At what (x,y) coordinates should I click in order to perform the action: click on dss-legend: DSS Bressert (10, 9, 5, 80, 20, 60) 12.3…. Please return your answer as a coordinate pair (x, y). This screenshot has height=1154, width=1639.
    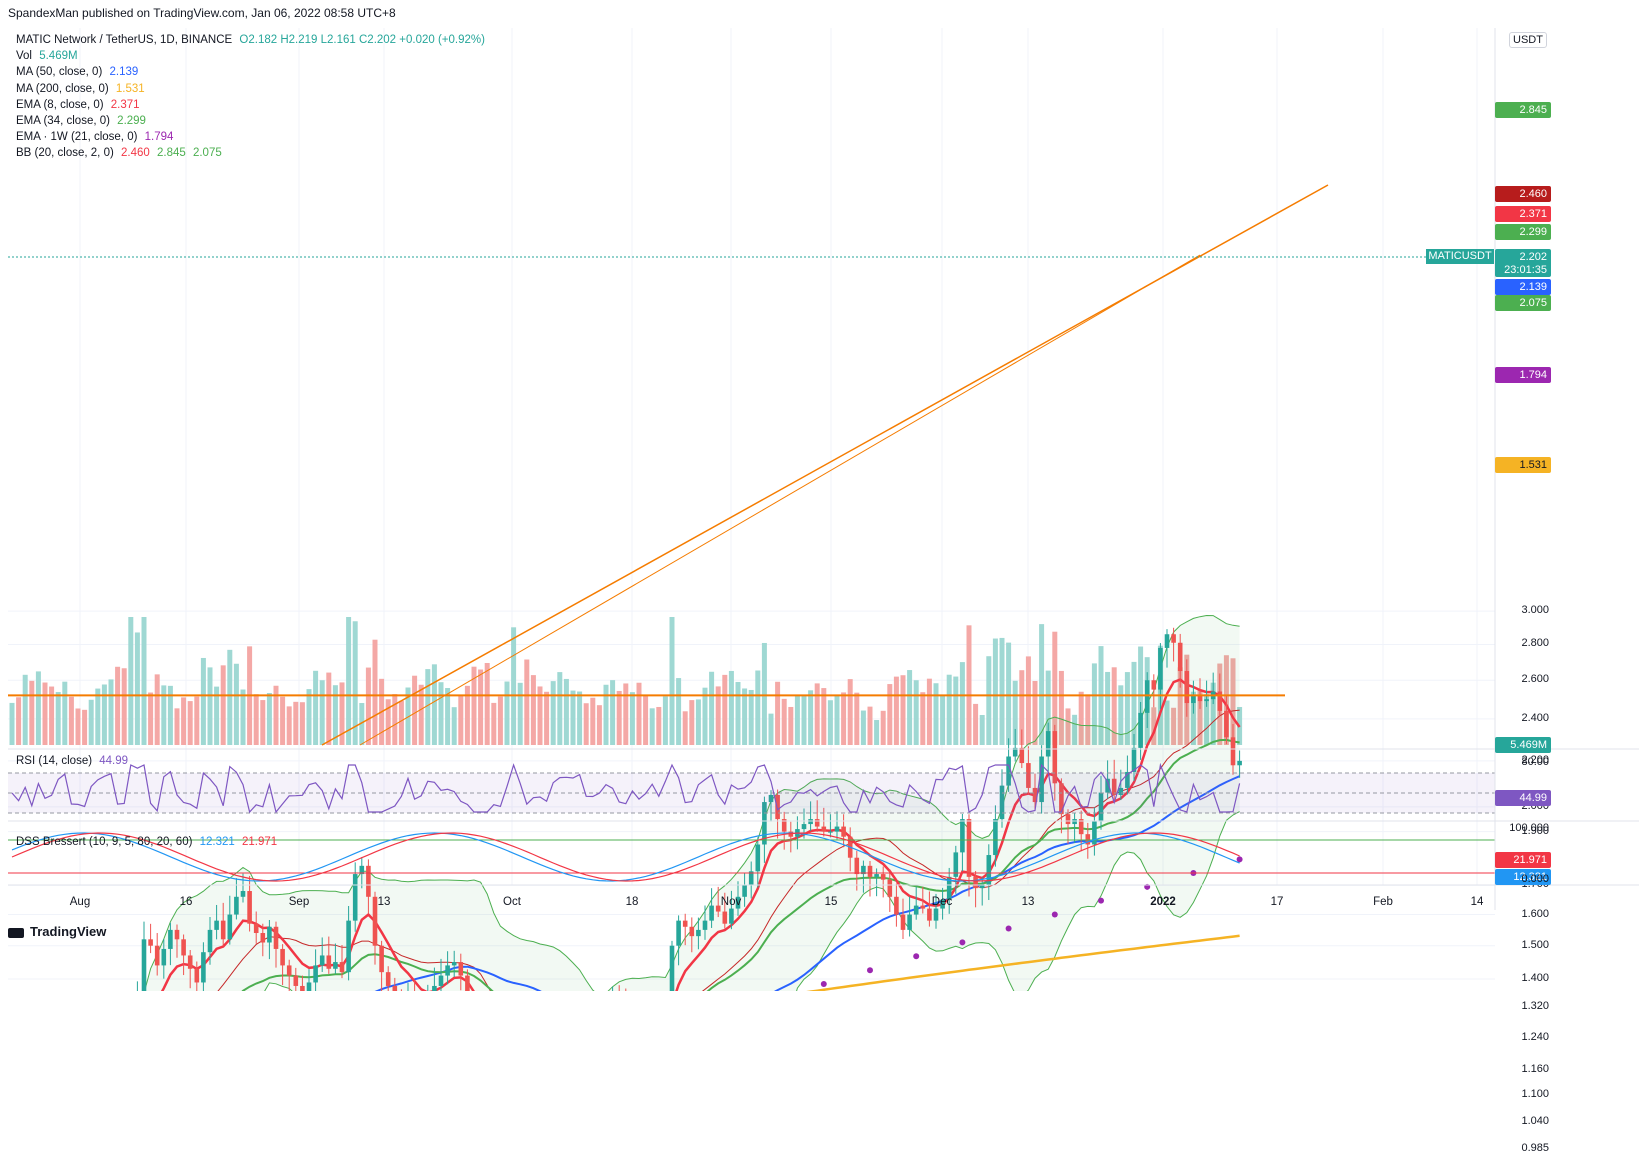
    Looking at the image, I should click on (146, 842).